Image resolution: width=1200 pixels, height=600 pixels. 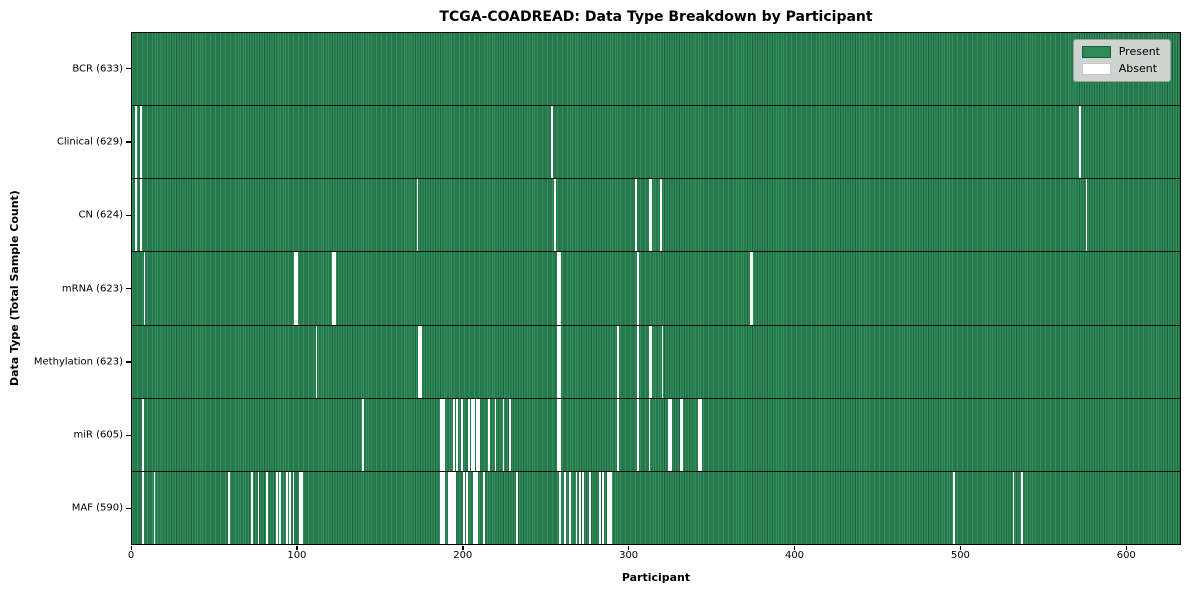 What do you see at coordinates (656, 362) in the screenshot?
I see `presence-row-methylation` at bounding box center [656, 362].